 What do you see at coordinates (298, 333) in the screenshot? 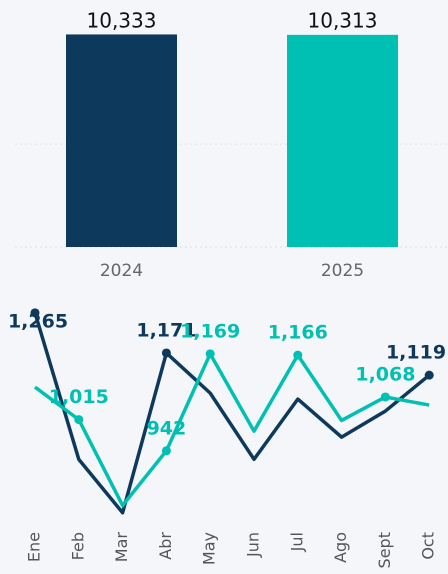
I see `data-label: 1,166` at bounding box center [298, 333].